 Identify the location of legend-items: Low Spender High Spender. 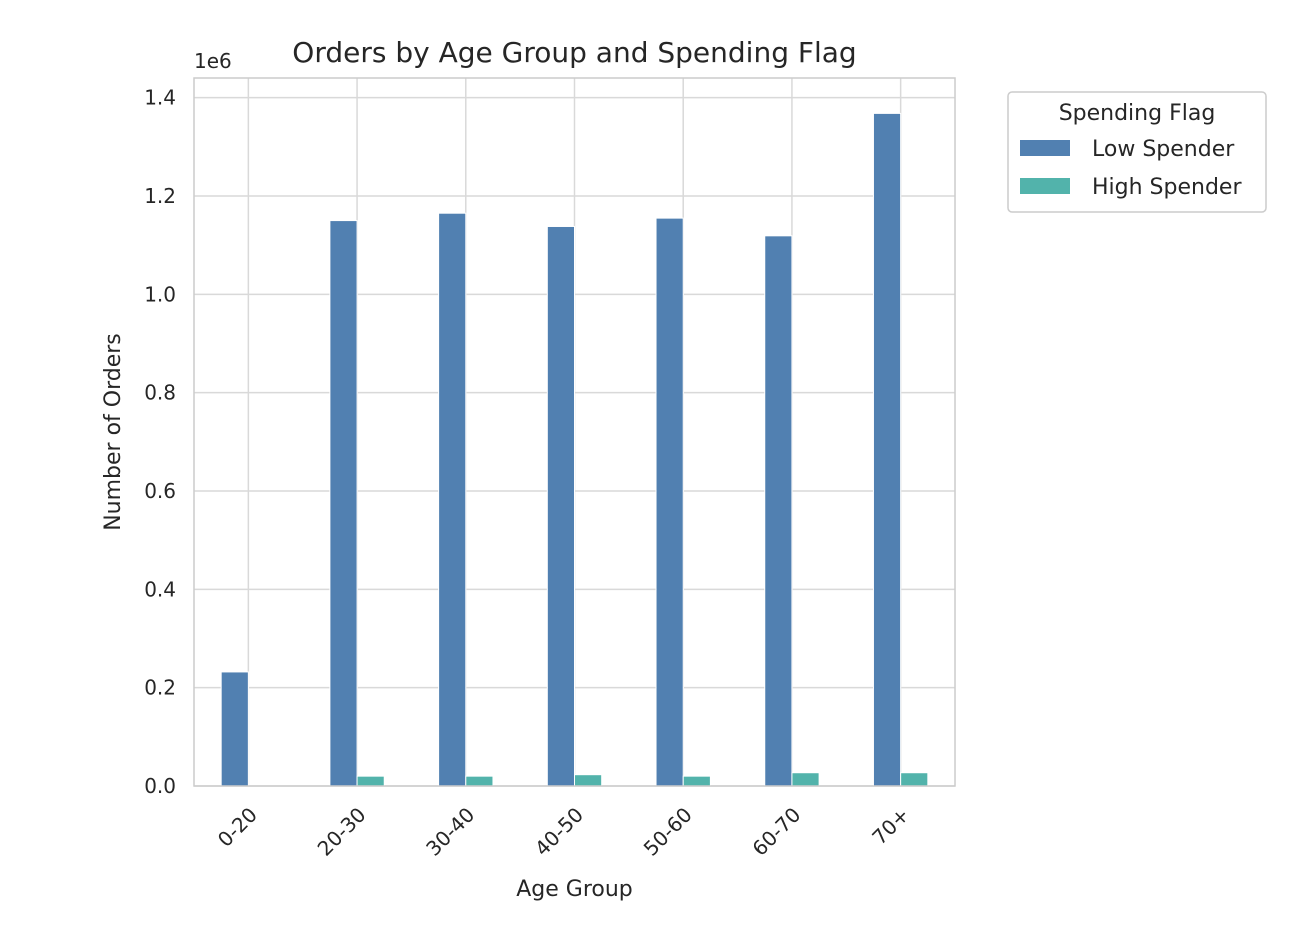
(1131, 168).